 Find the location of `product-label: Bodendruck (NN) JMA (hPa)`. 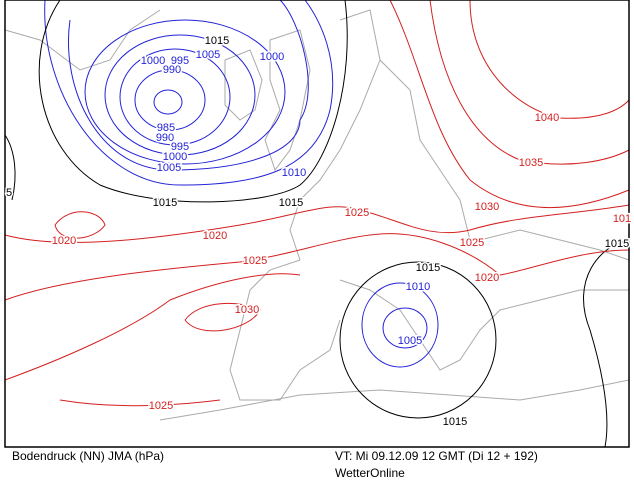

product-label: Bodendruck (NN) JMA (hPa) is located at coordinates (88, 456).